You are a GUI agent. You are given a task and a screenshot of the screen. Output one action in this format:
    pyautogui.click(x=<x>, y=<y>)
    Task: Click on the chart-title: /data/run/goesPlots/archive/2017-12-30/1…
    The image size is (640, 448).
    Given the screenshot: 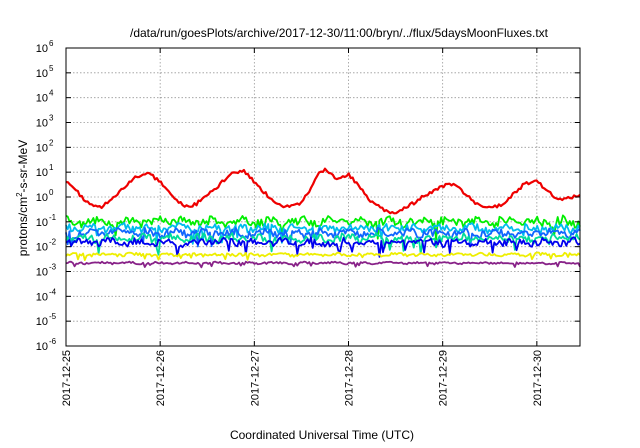 What is the action you would take?
    pyautogui.click(x=339, y=33)
    